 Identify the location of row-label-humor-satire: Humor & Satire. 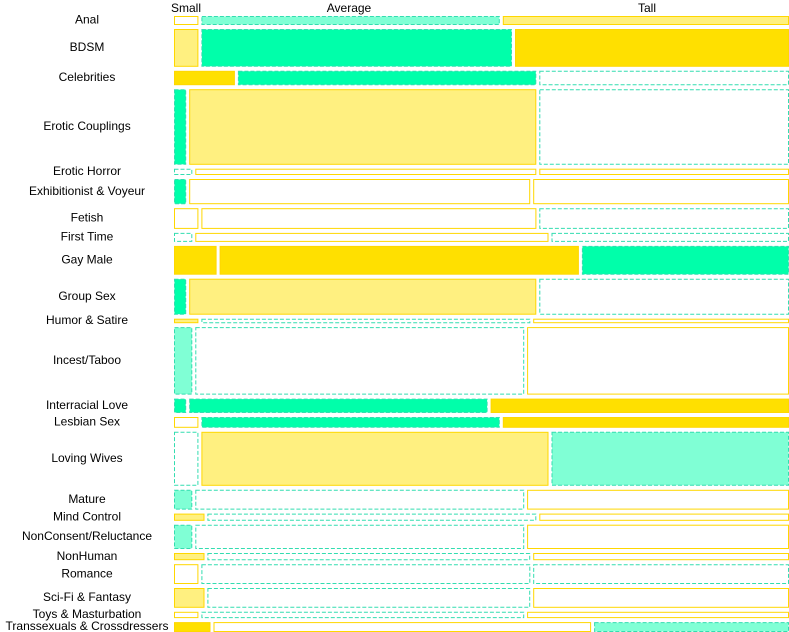
(87, 320).